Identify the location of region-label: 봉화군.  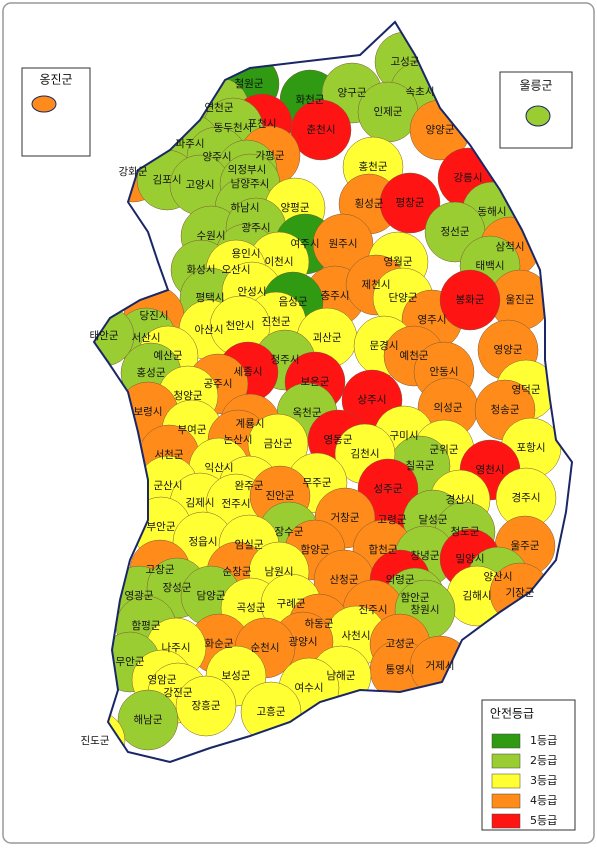
(470, 300).